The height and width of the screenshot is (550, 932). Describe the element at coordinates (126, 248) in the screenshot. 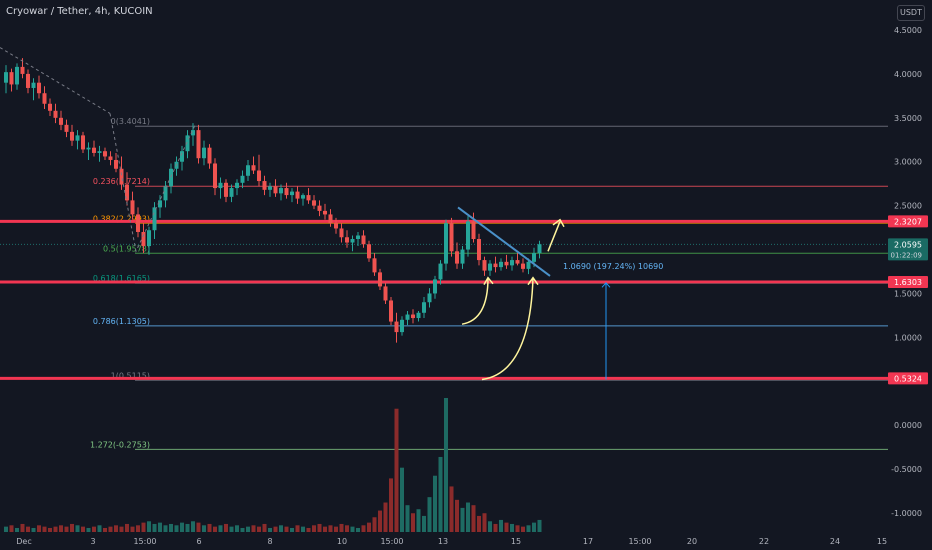

I see `fib-label: 0.5(1.9578)` at that location.